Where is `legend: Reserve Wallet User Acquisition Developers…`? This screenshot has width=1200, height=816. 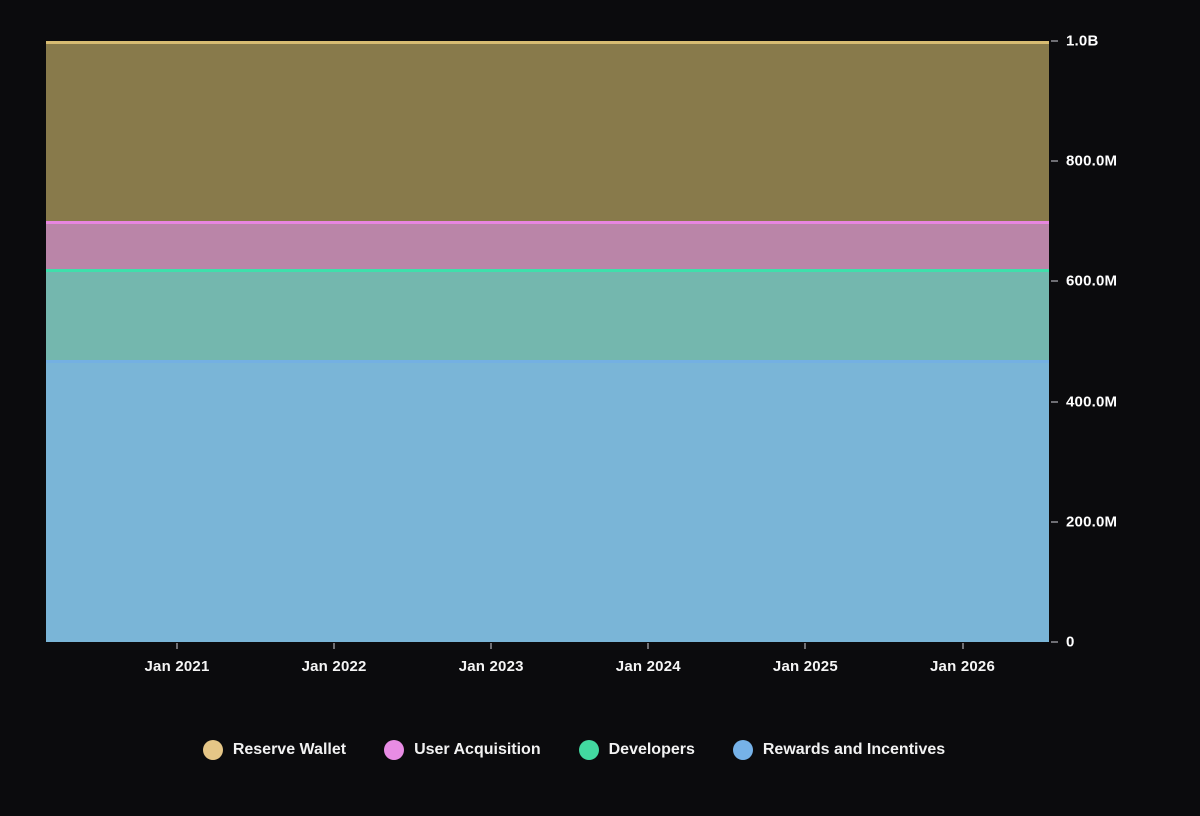 legend: Reserve Wallet User Acquisition Developers… is located at coordinates (574, 750).